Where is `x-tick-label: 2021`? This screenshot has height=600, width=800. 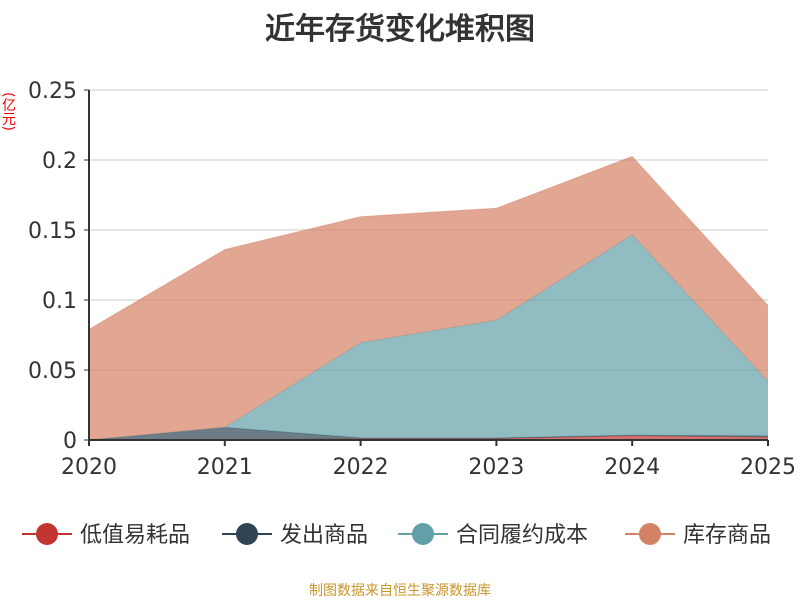 x-tick-label: 2021 is located at coordinates (225, 467).